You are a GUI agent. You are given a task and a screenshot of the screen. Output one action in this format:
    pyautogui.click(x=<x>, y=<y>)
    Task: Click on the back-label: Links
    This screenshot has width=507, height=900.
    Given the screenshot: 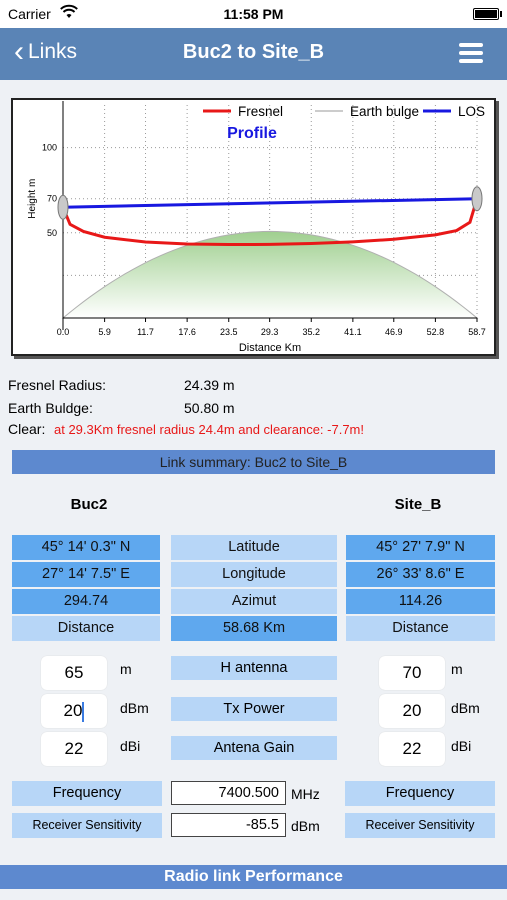 What is the action you would take?
    pyautogui.click(x=53, y=51)
    